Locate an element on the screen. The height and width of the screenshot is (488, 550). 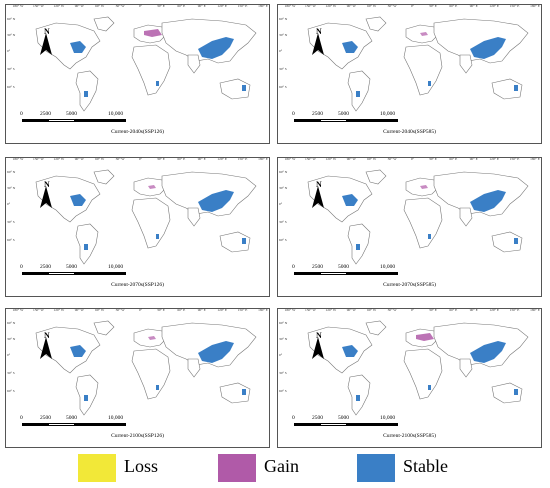
stable-area-south-america is located at coordinates (358, 398).